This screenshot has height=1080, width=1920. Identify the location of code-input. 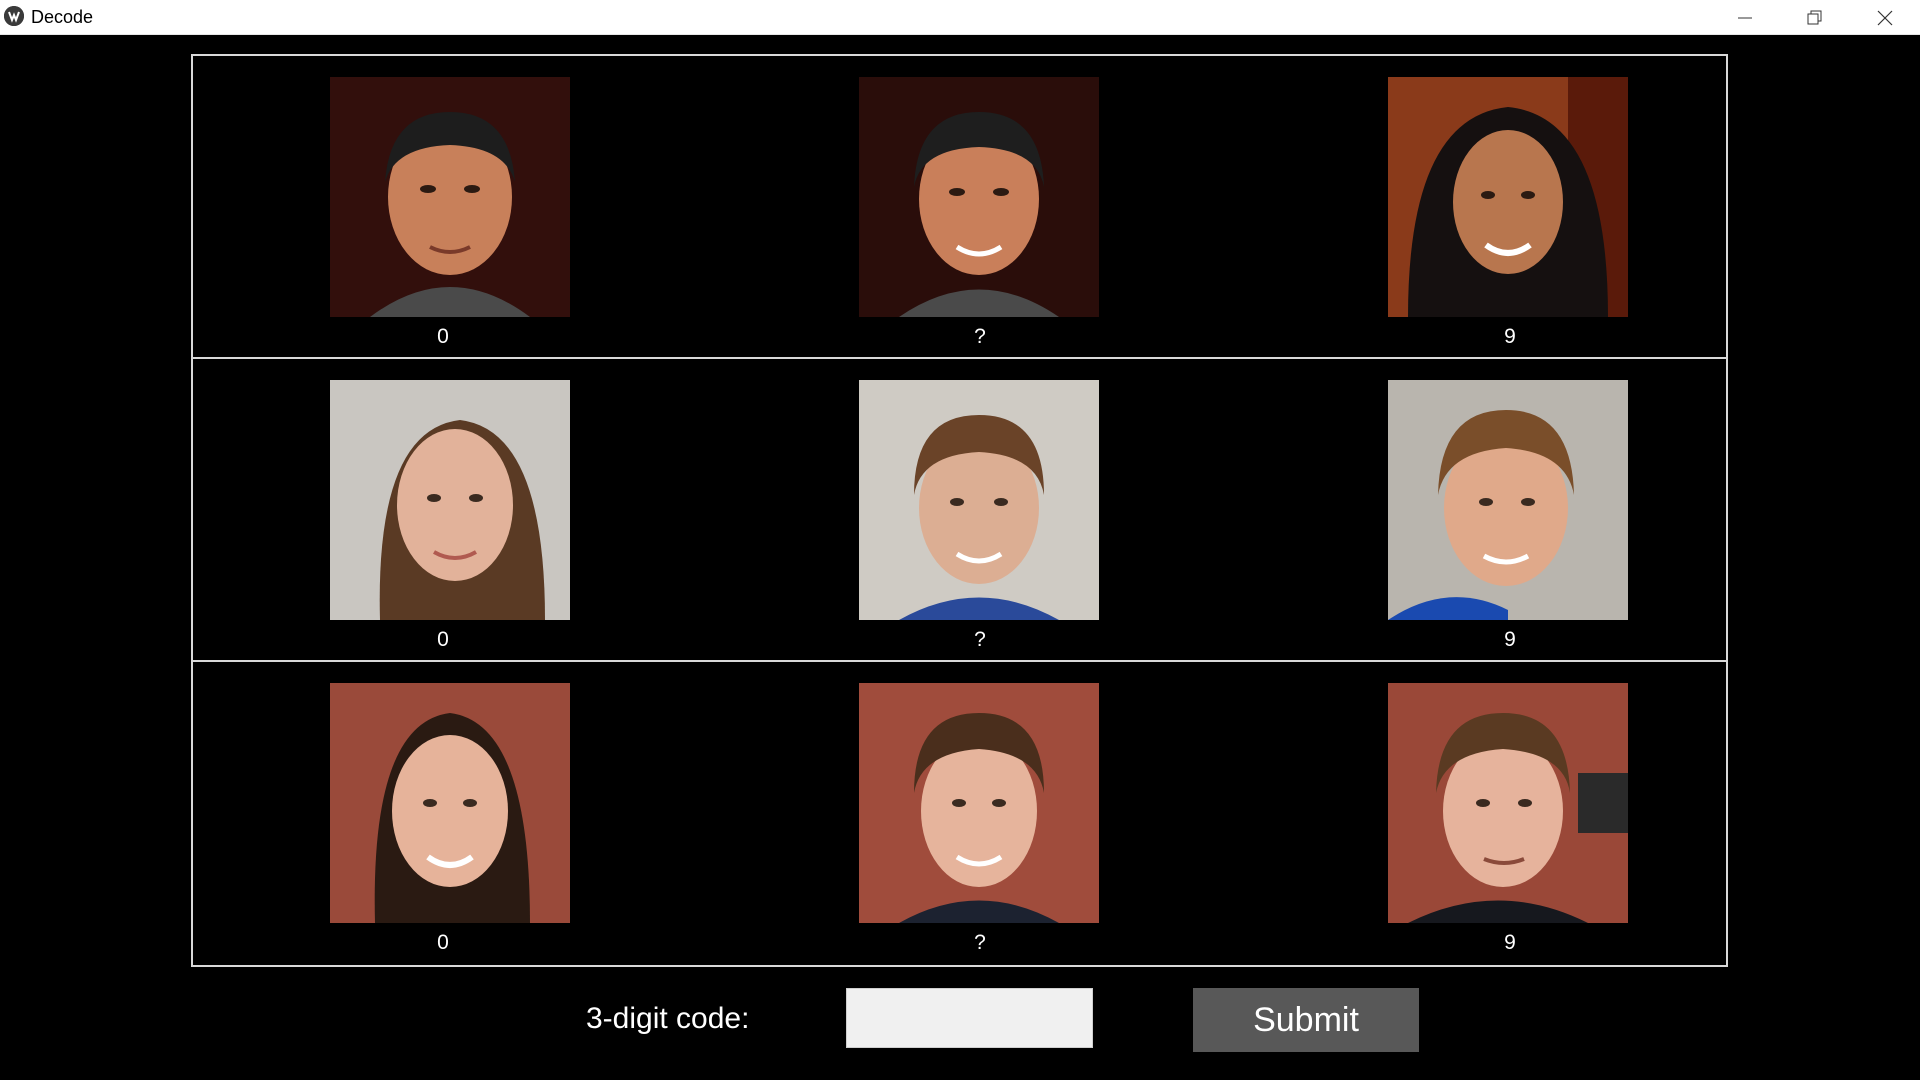
(969, 1018).